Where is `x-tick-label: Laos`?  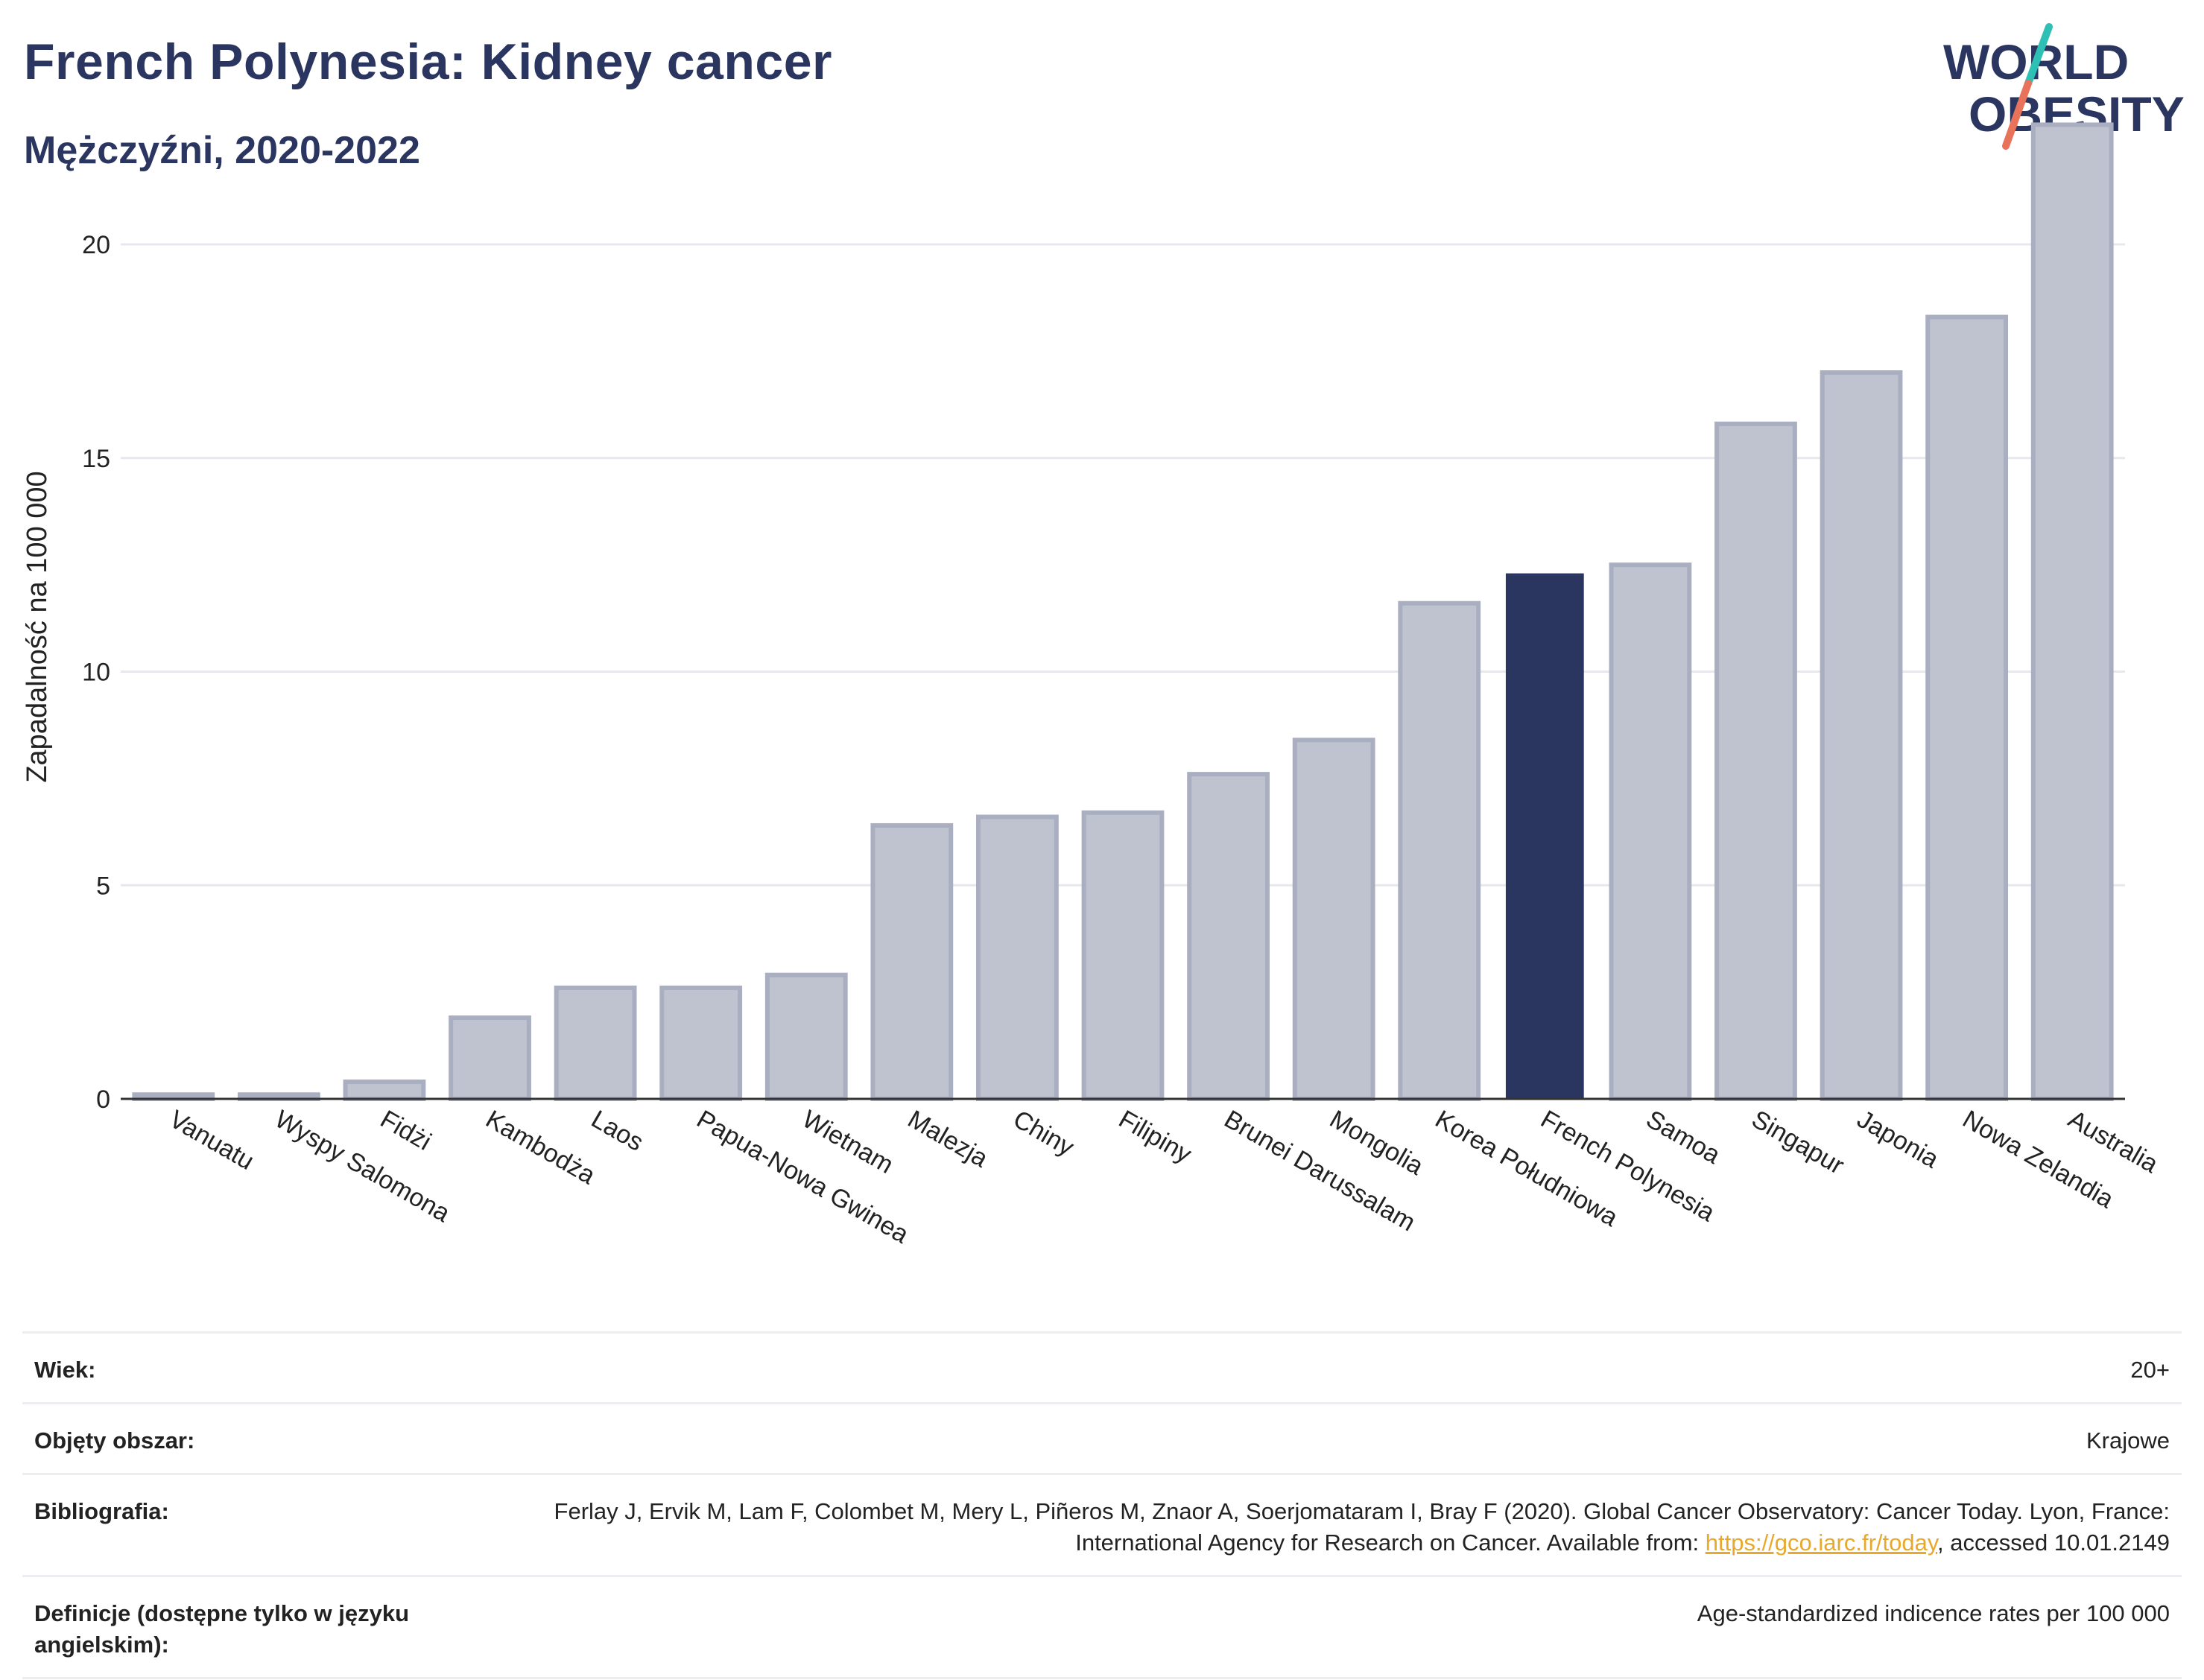 x-tick-label: Laos is located at coordinates (617, 1131).